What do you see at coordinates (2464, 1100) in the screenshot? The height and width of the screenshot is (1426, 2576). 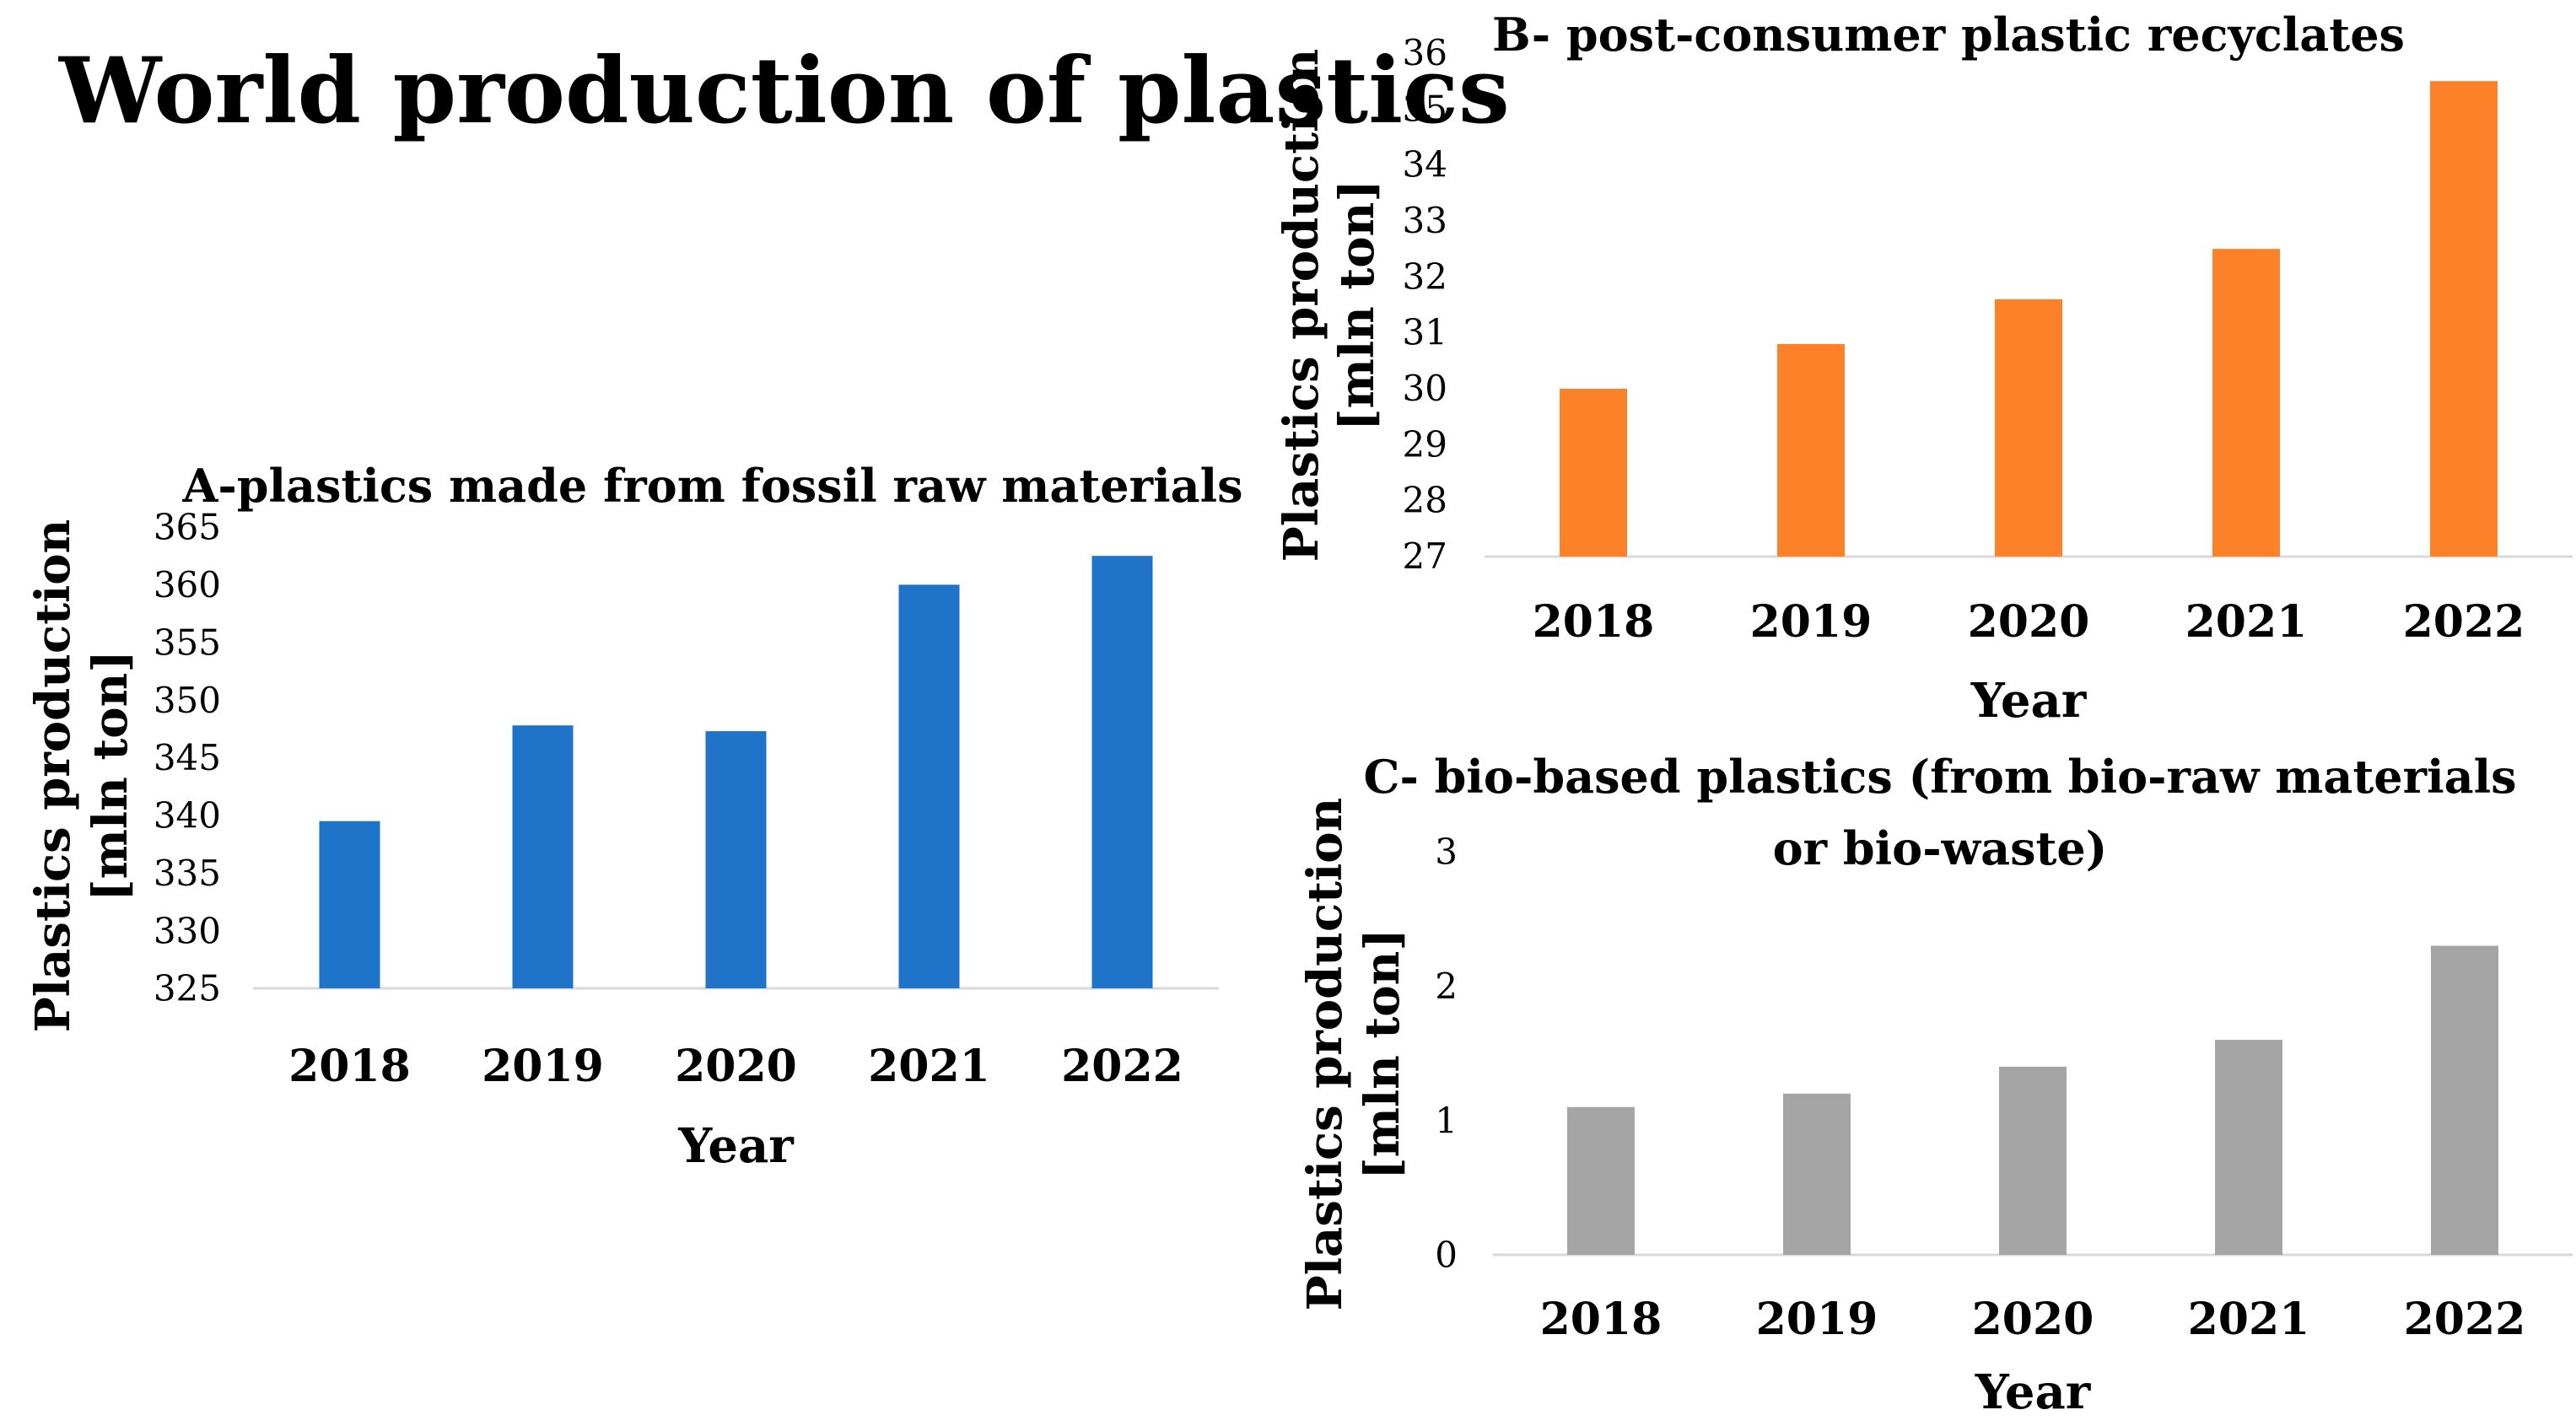 I see `chart-c-bar-2022` at bounding box center [2464, 1100].